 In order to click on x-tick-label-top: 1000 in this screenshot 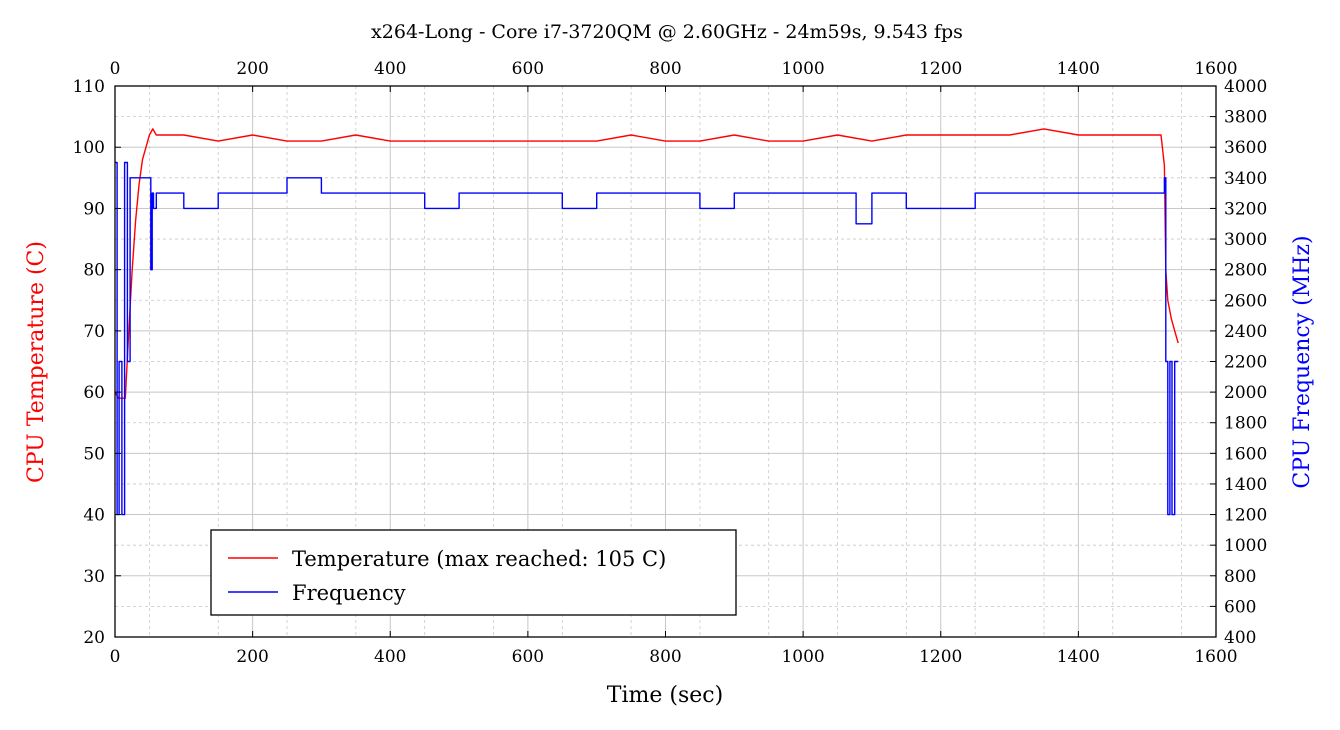, I will do `click(802, 69)`.